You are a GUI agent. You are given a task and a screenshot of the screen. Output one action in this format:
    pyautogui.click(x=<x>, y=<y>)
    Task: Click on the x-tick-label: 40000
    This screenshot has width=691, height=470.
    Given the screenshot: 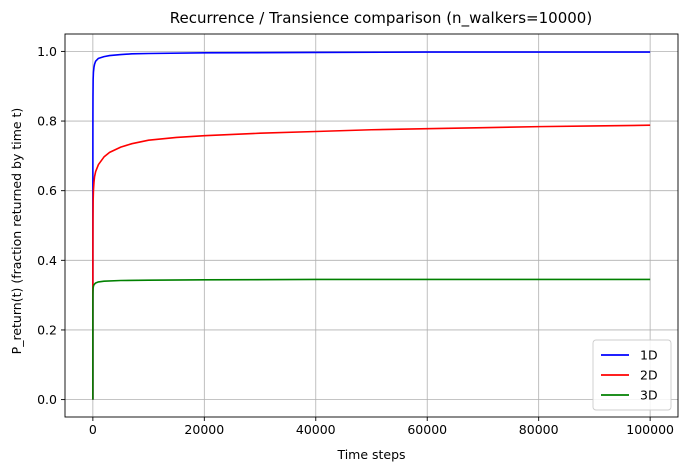 What is the action you would take?
    pyautogui.click(x=316, y=429)
    